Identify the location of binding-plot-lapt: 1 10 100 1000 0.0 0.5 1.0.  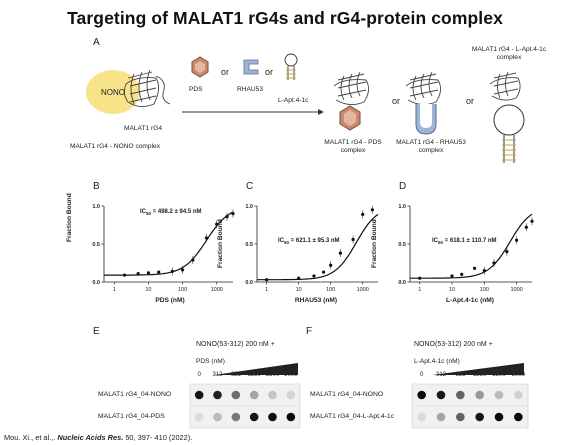
(466, 248).